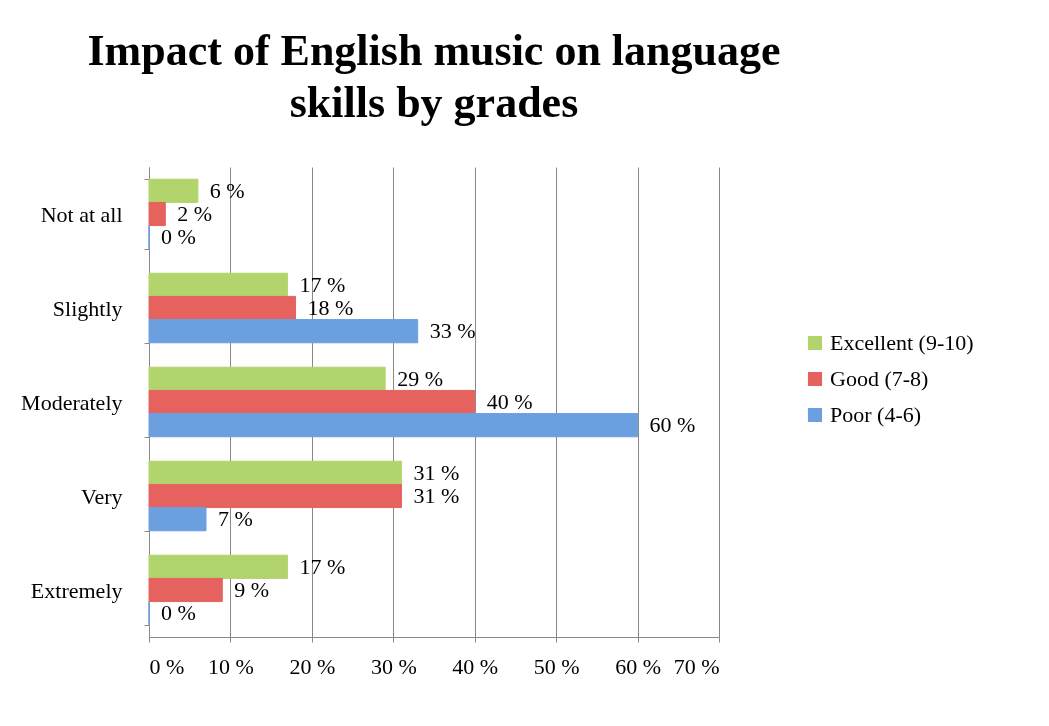 The height and width of the screenshot is (726, 1049). I want to click on x-tick-label: 30 %, so click(393, 666).